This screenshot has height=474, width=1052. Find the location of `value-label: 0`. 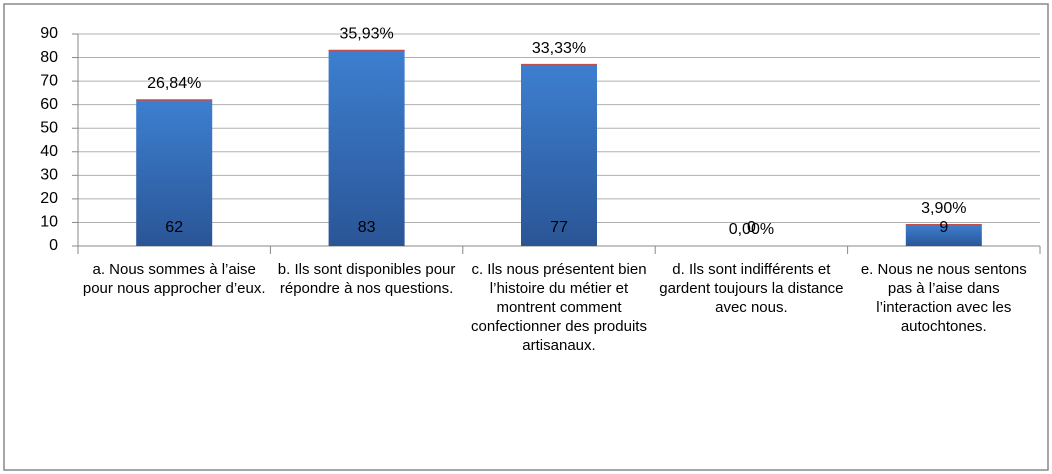

value-label: 0 is located at coordinates (751, 227).